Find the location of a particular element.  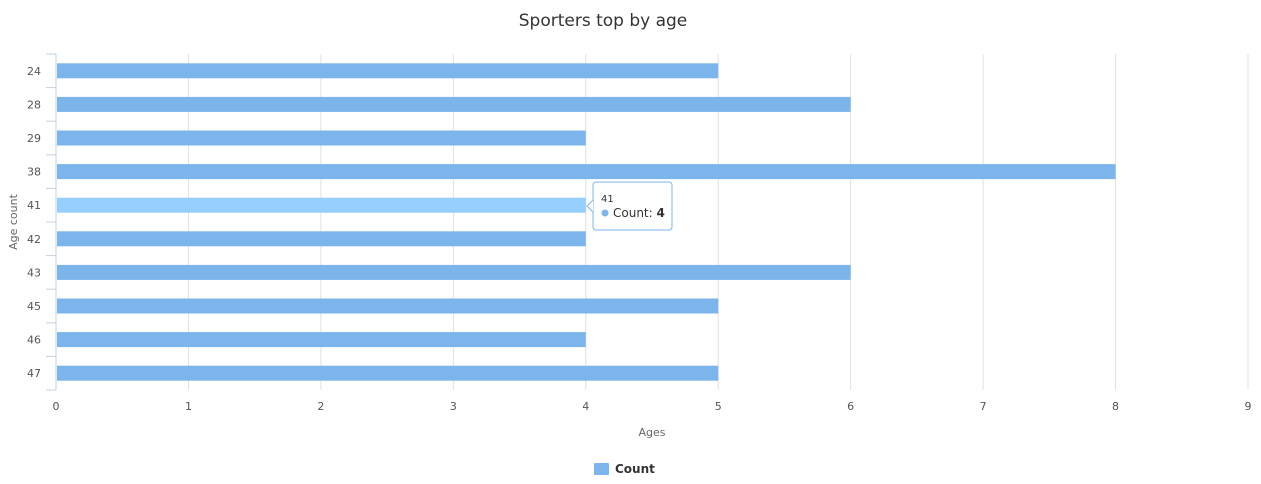

y-tick-label: 38 is located at coordinates (34, 172).